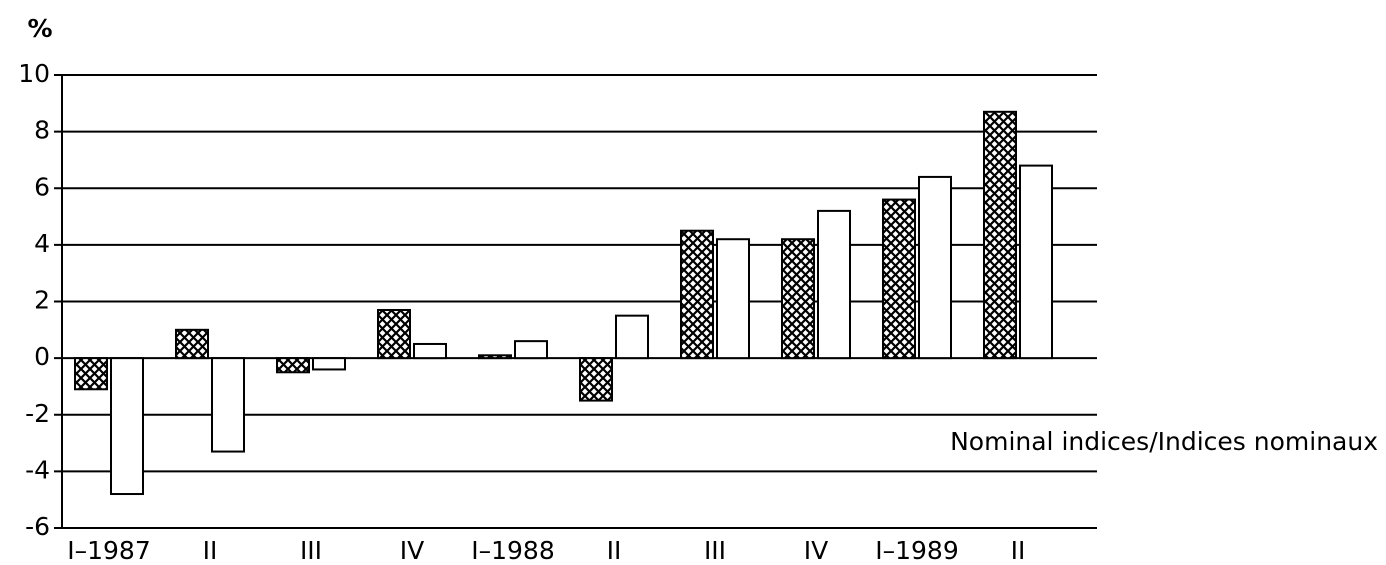  I want to click on y-tick-label: 0, so click(42, 356).